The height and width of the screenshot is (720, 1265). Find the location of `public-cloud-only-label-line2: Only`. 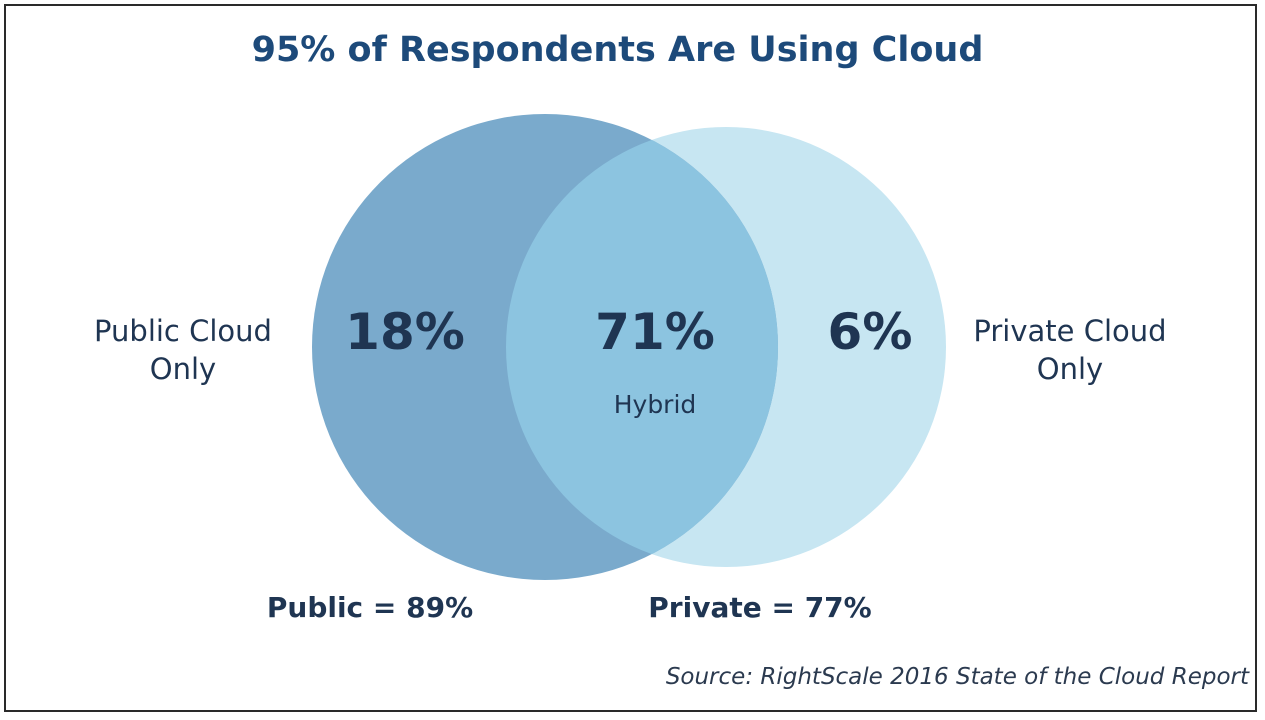

public-cloud-only-label-line2: Only is located at coordinates (183, 369).